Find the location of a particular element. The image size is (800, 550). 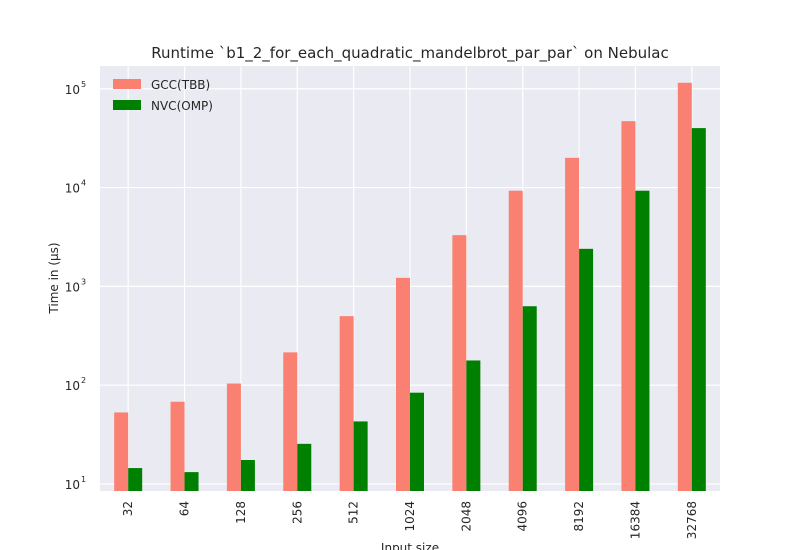

x-tick-label: 128 is located at coordinates (241, 512).